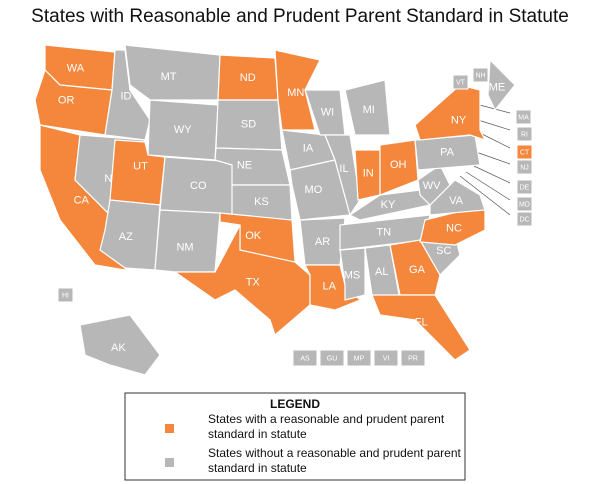 This screenshot has height=484, width=600. I want to click on state-label: ME, so click(497, 87).